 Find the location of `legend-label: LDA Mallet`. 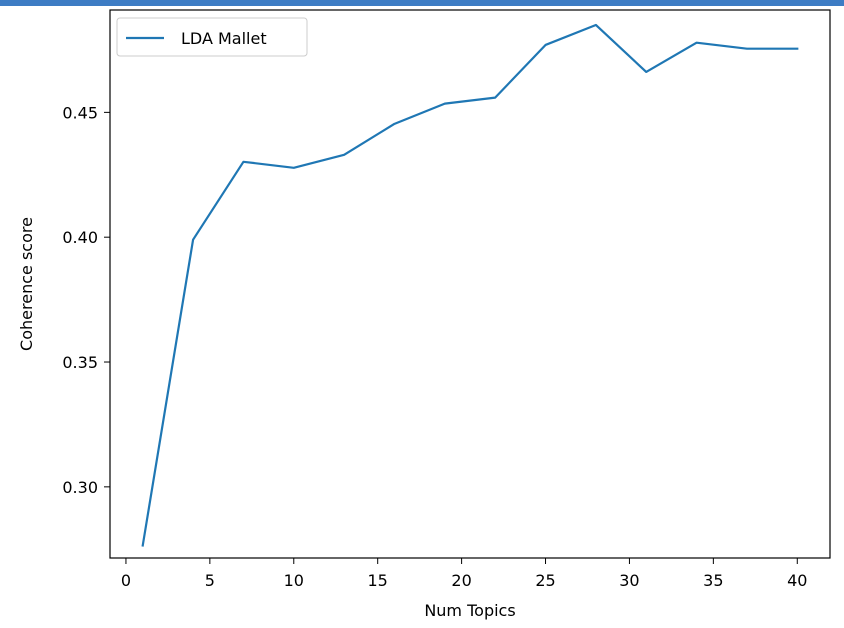

legend-label: LDA Mallet is located at coordinates (224, 38).